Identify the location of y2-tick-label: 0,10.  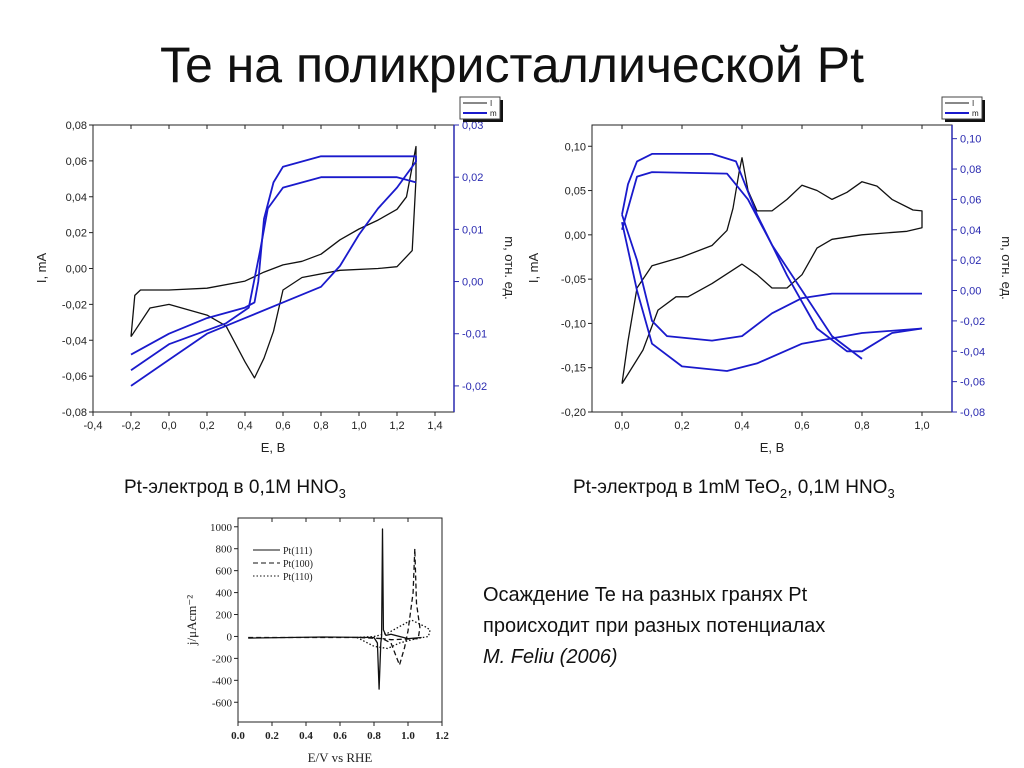
(970, 140).